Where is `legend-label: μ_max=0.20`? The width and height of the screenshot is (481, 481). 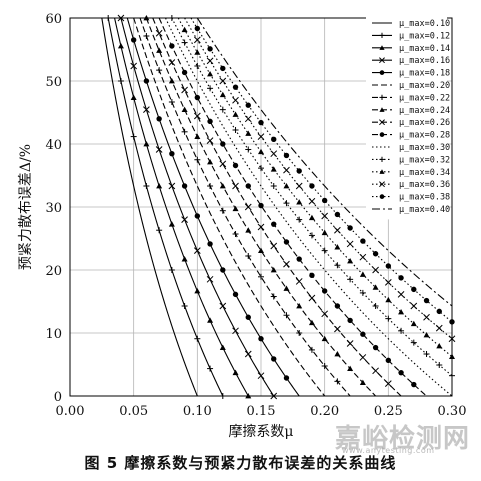
legend-label: μ_max=0.20 is located at coordinates (424, 86).